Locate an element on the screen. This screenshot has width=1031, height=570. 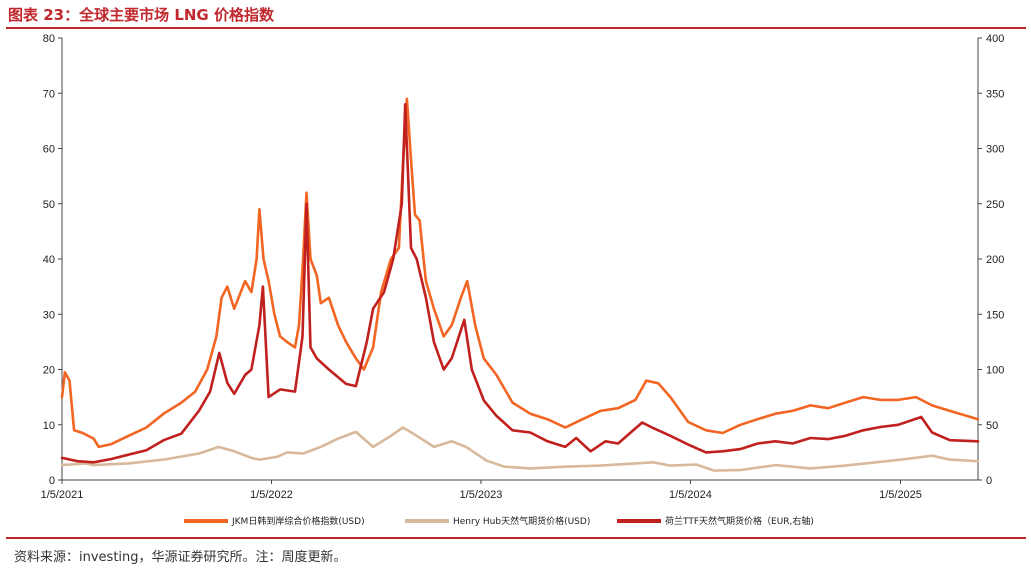
left-tick-label: 40 is located at coordinates (49, 260).